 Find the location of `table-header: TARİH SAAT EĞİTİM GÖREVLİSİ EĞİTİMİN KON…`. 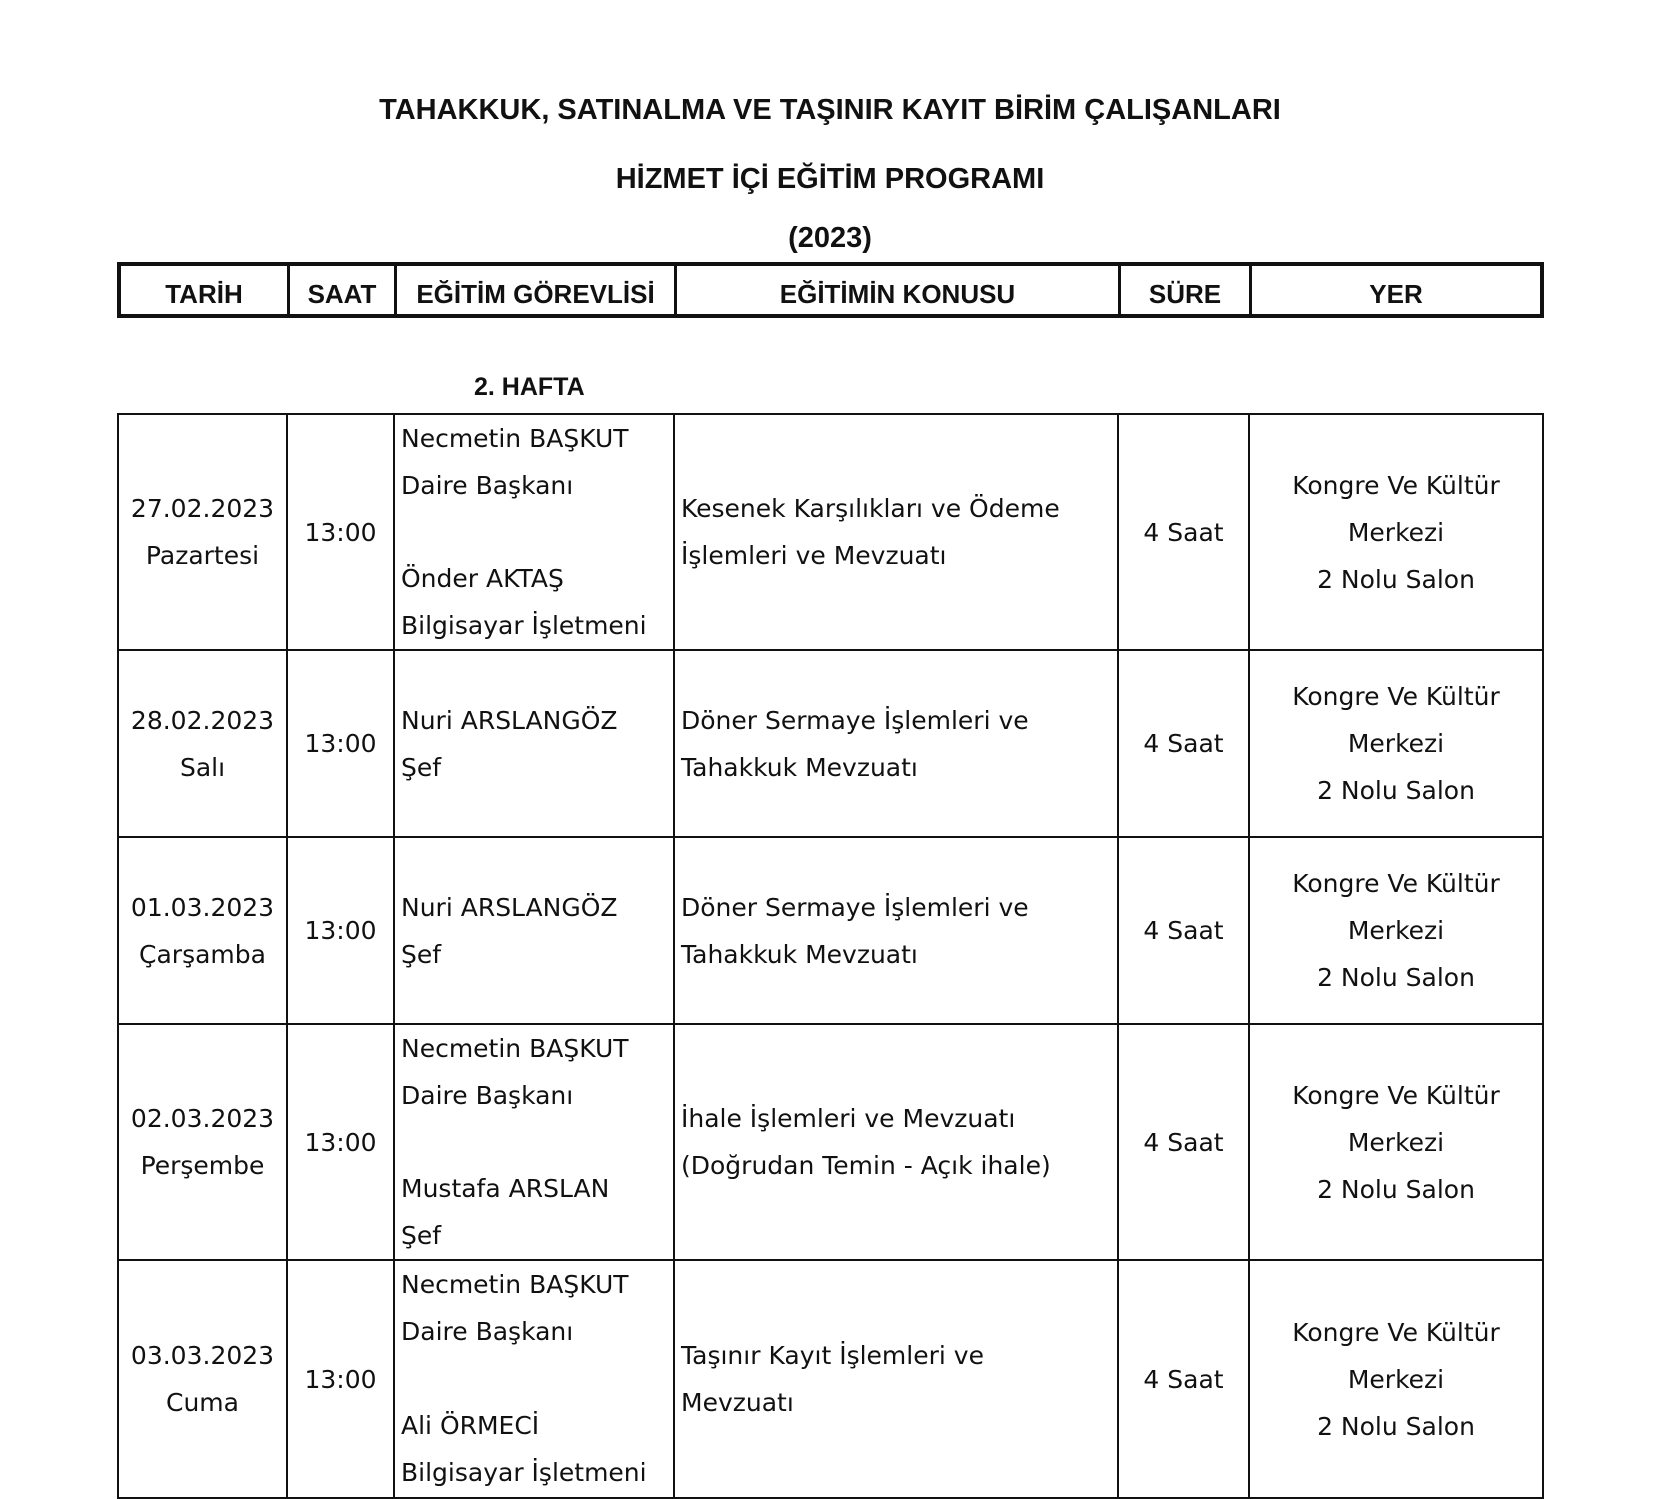

table-header: TARİH SAAT EĞİTİM GÖREVLİSİ EĞİTİMİN KON… is located at coordinates (830, 290).